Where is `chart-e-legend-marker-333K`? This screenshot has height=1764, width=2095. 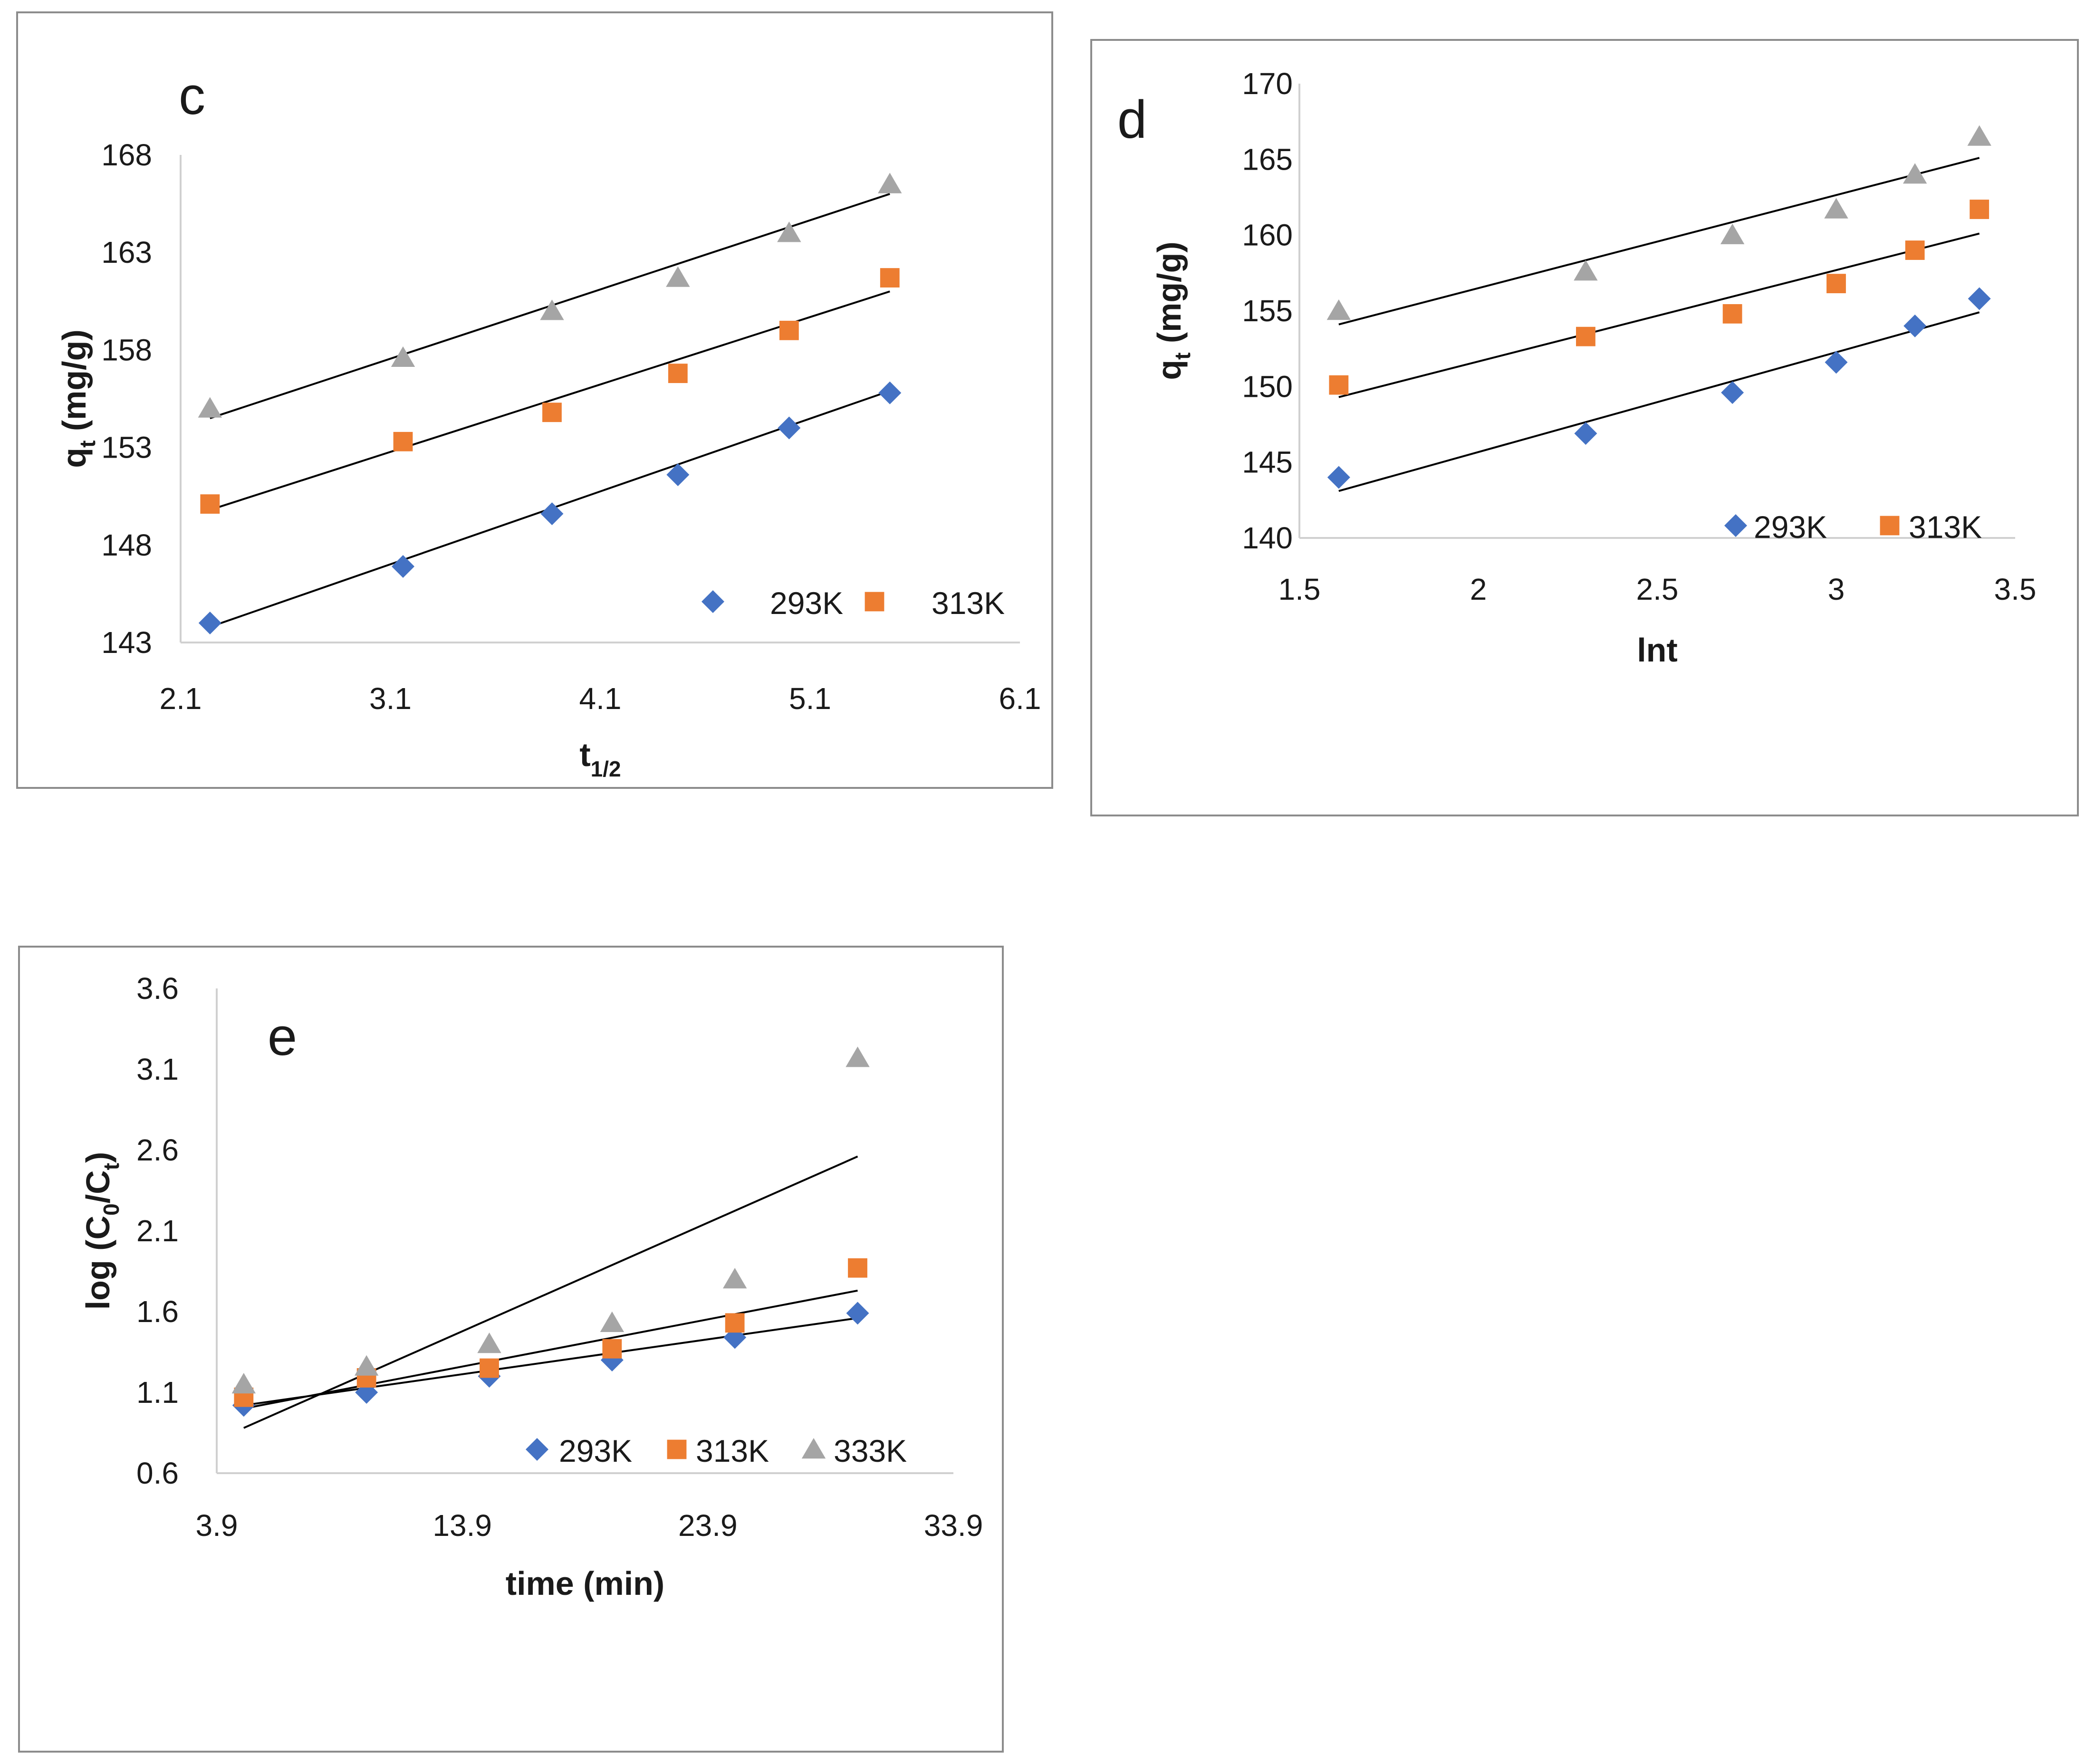
chart-e-legend-marker-333K is located at coordinates (813, 1448).